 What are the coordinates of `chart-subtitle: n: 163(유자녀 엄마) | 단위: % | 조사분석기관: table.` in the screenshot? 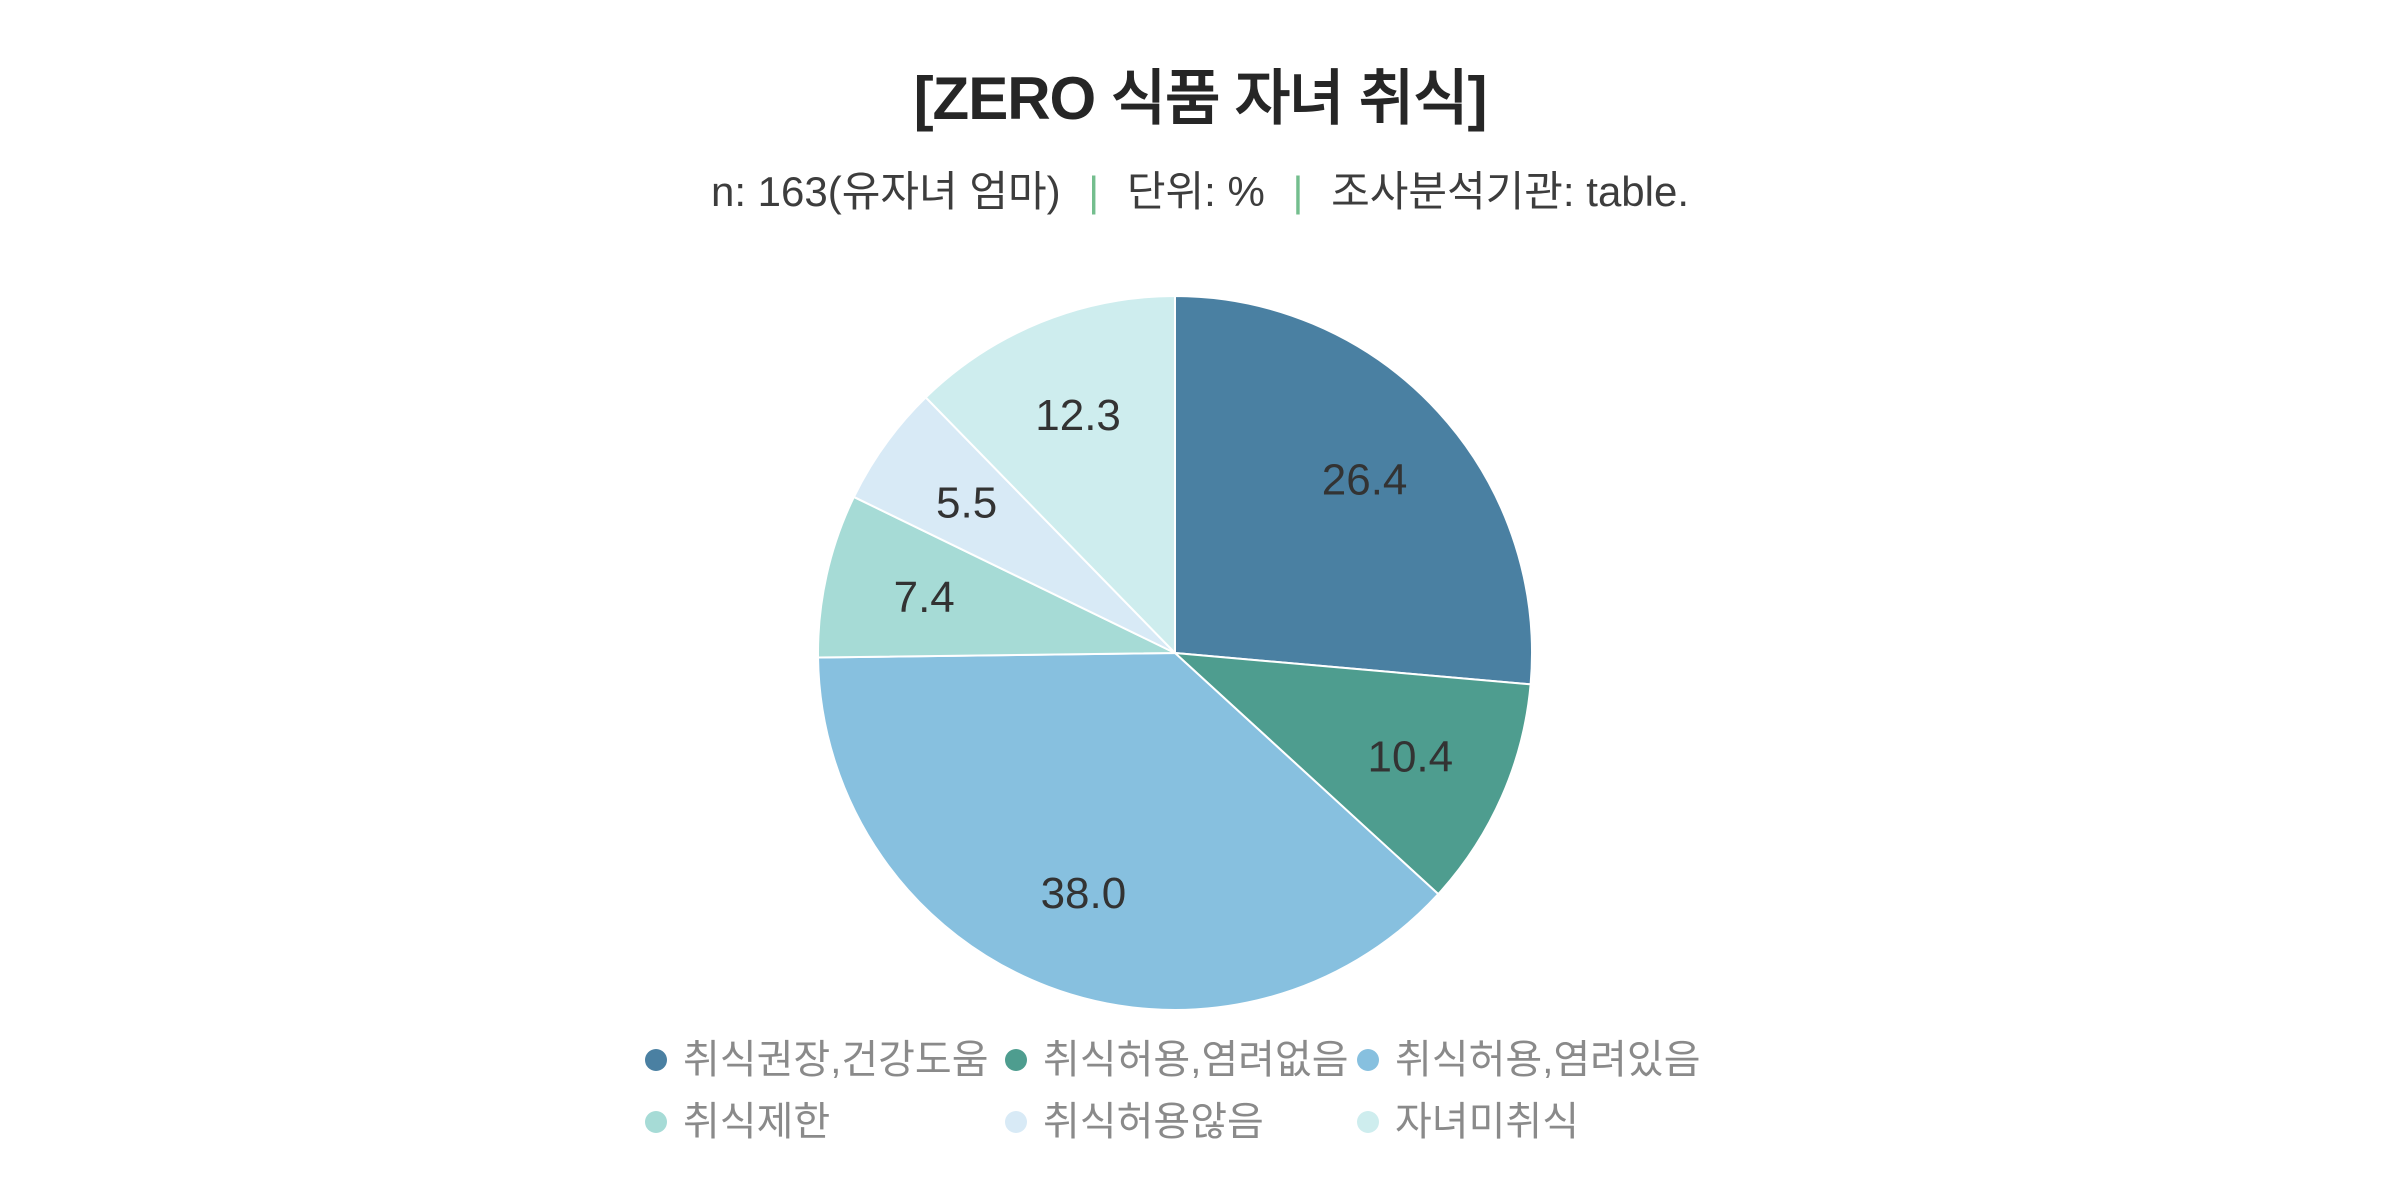 It's located at (1200, 192).